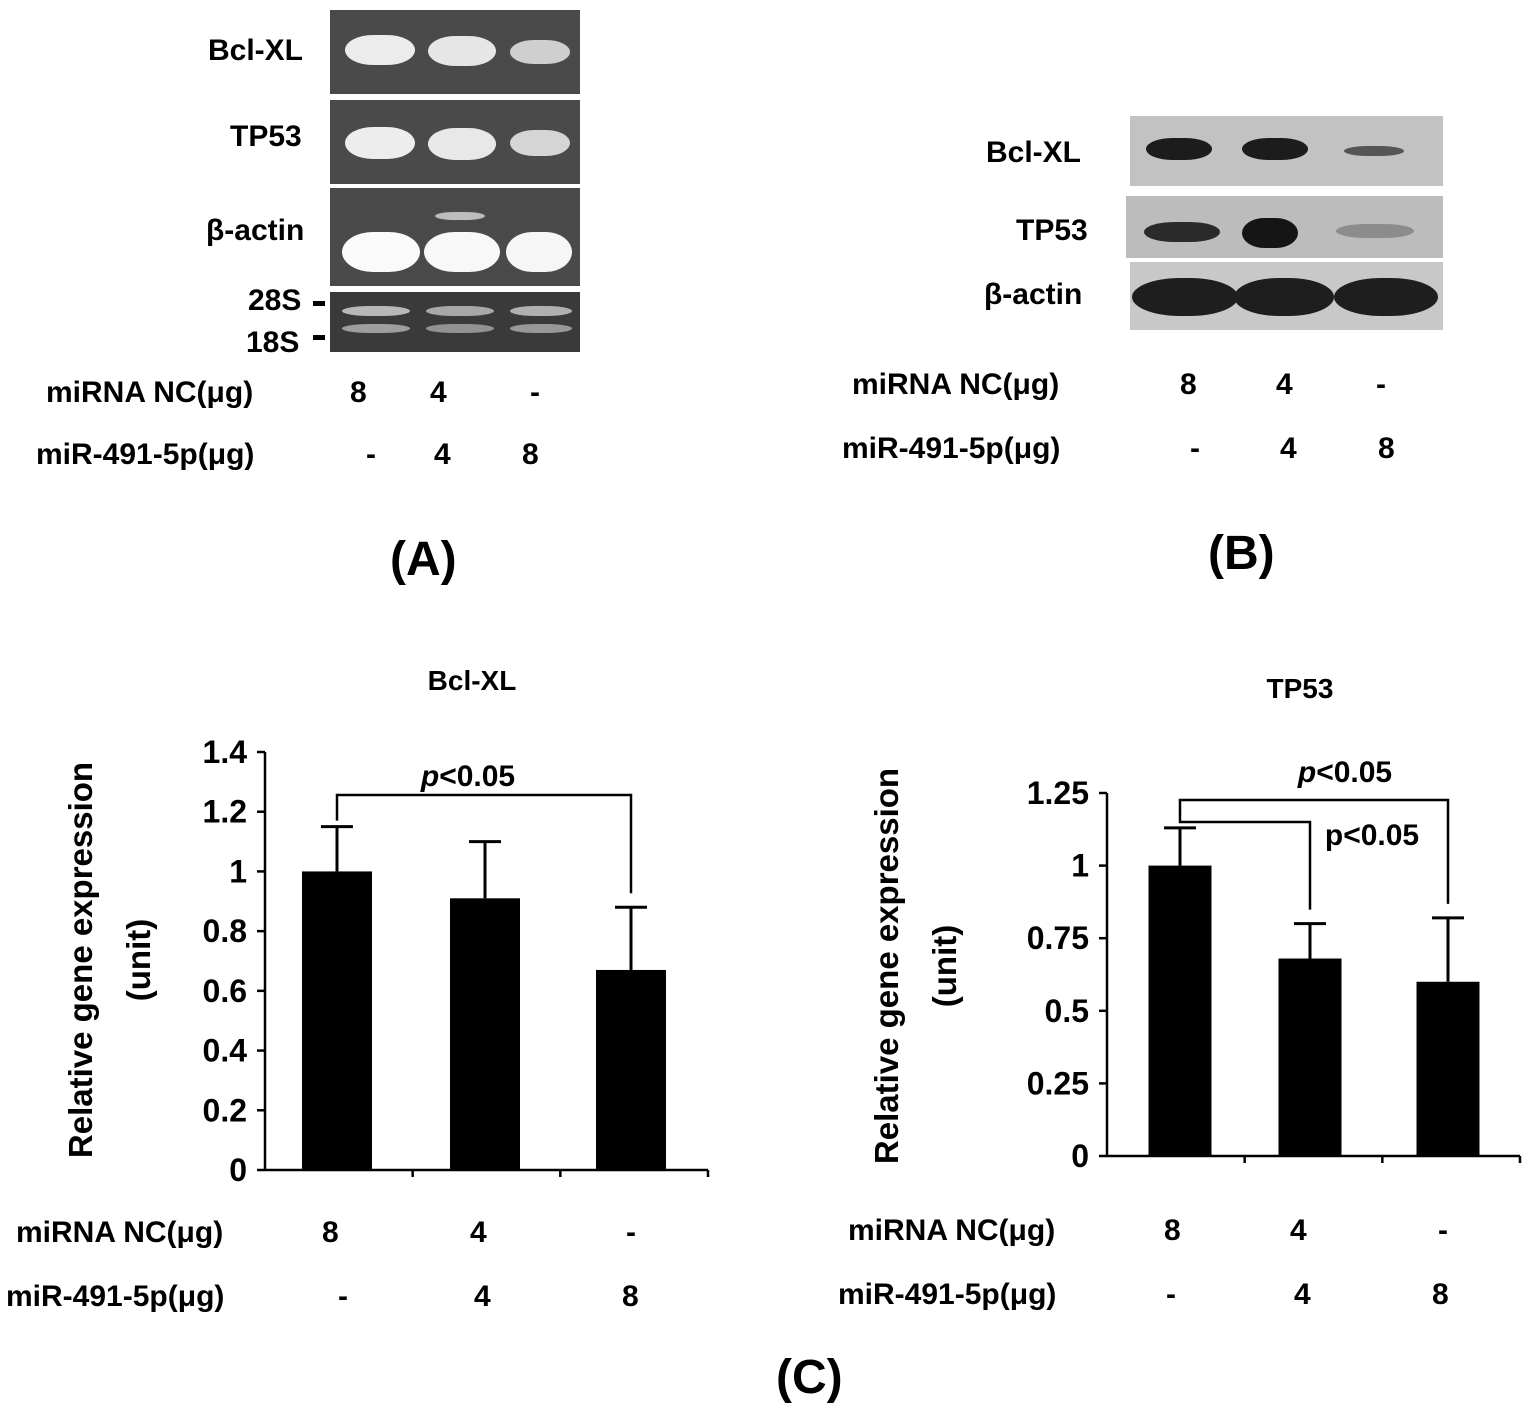 The width and height of the screenshot is (1522, 1422). Describe the element at coordinates (455, 237) in the screenshot. I see `gel-strip-actin` at that location.